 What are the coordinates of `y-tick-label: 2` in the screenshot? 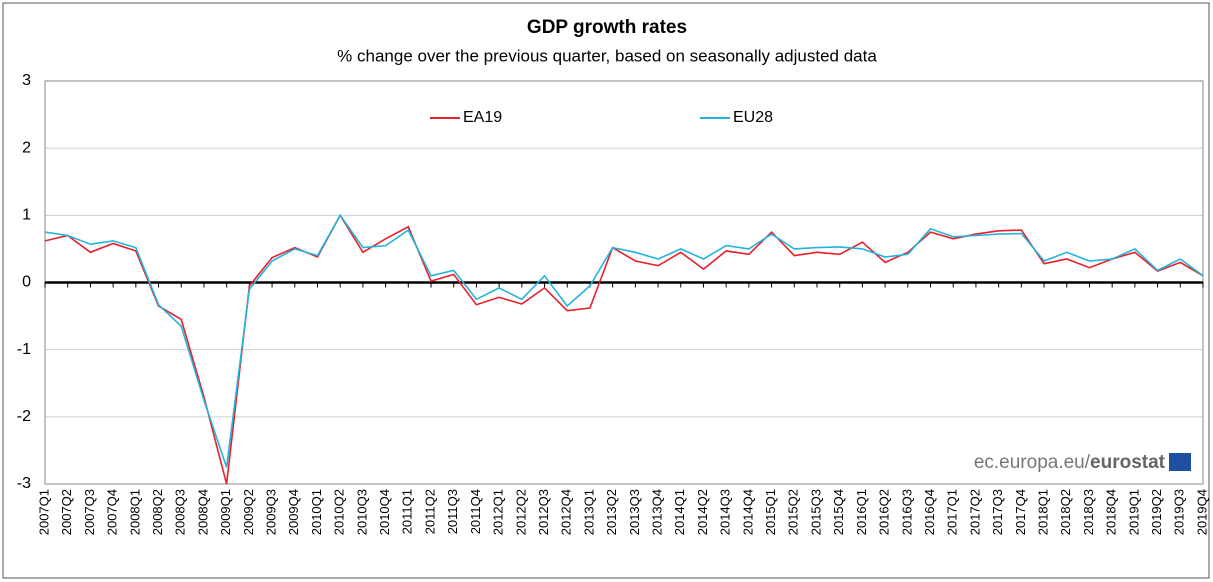 It's located at (26, 147).